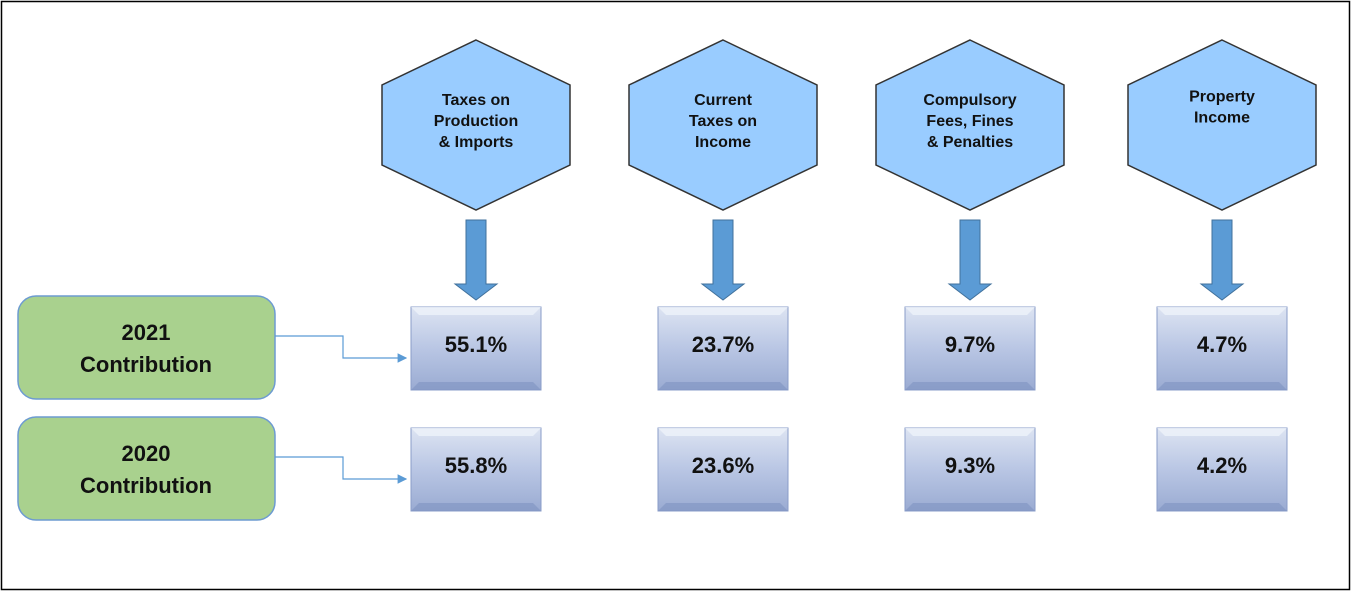 This screenshot has height=592, width=1352. I want to click on value-label: 23.6%, so click(723, 465).